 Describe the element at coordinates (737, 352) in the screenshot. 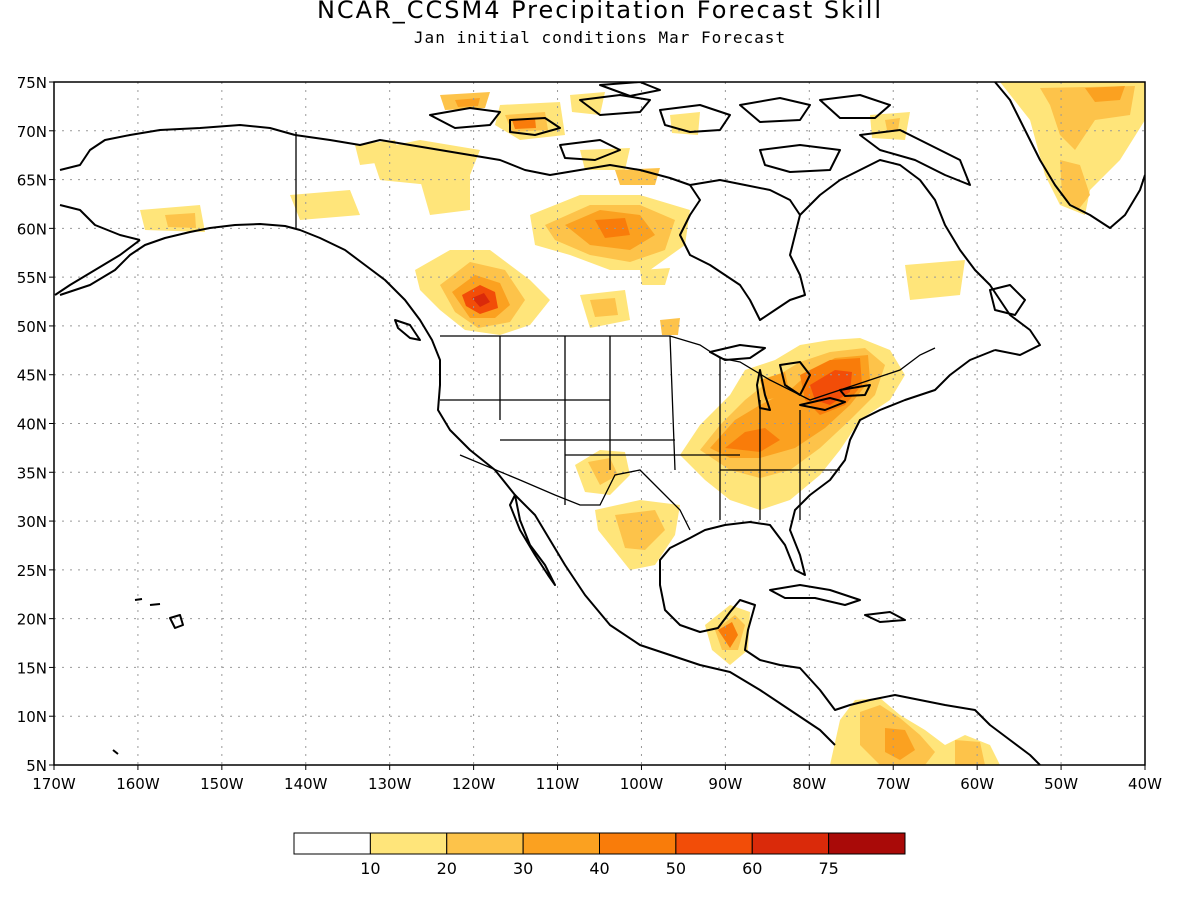

I see `great-lakes` at that location.